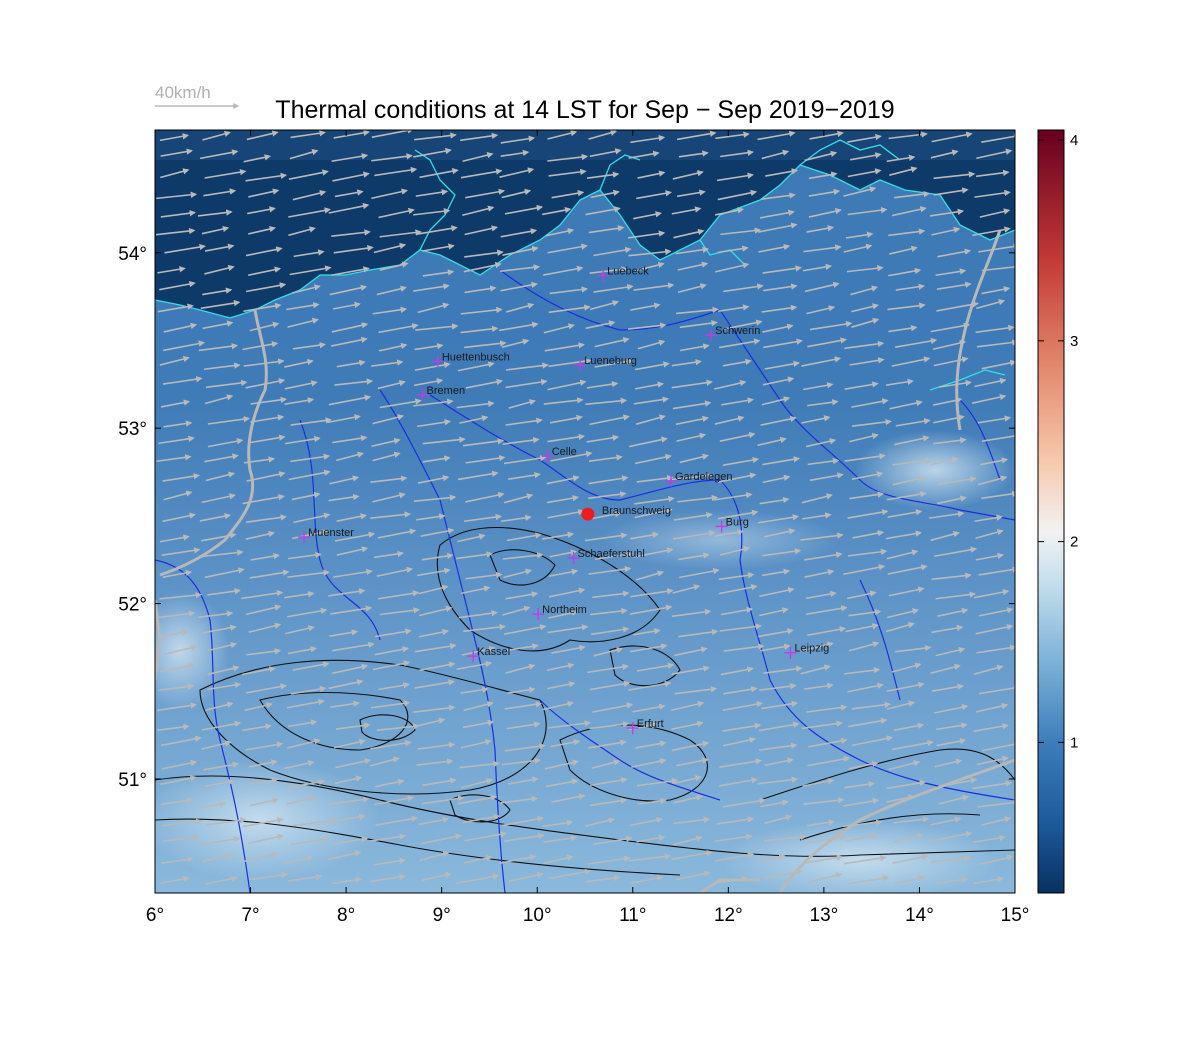 The image size is (1200, 1050). What do you see at coordinates (737, 331) in the screenshot?
I see `city-label: Schwerin` at bounding box center [737, 331].